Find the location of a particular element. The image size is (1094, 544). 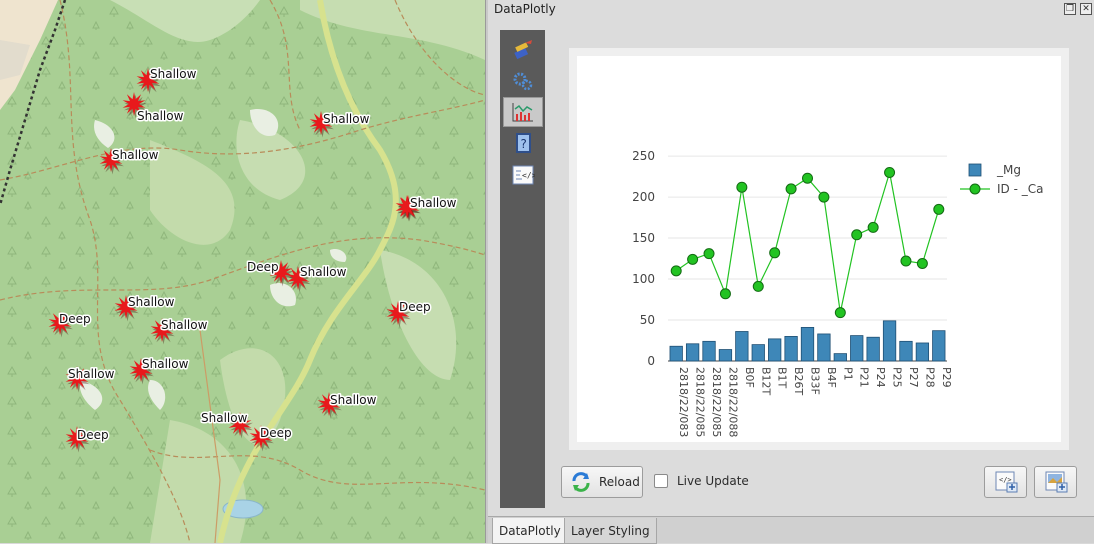

dock-title: DataPlotly is located at coordinates (525, 9).